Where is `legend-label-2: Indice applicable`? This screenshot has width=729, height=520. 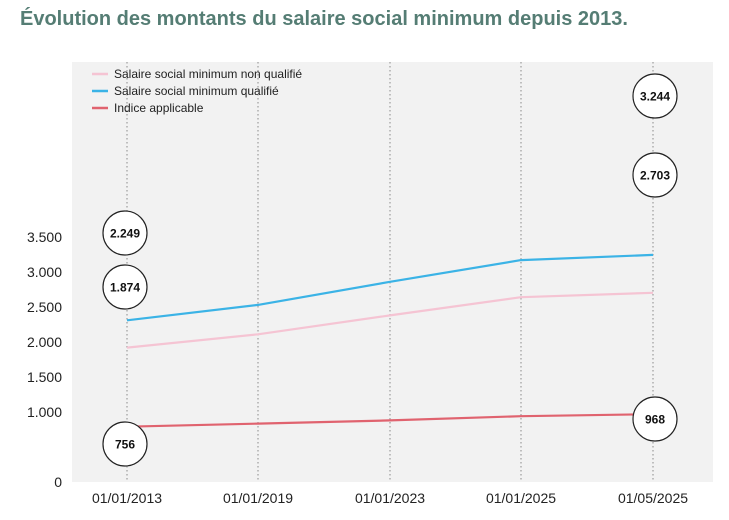
legend-label-2: Indice applicable is located at coordinates (159, 108).